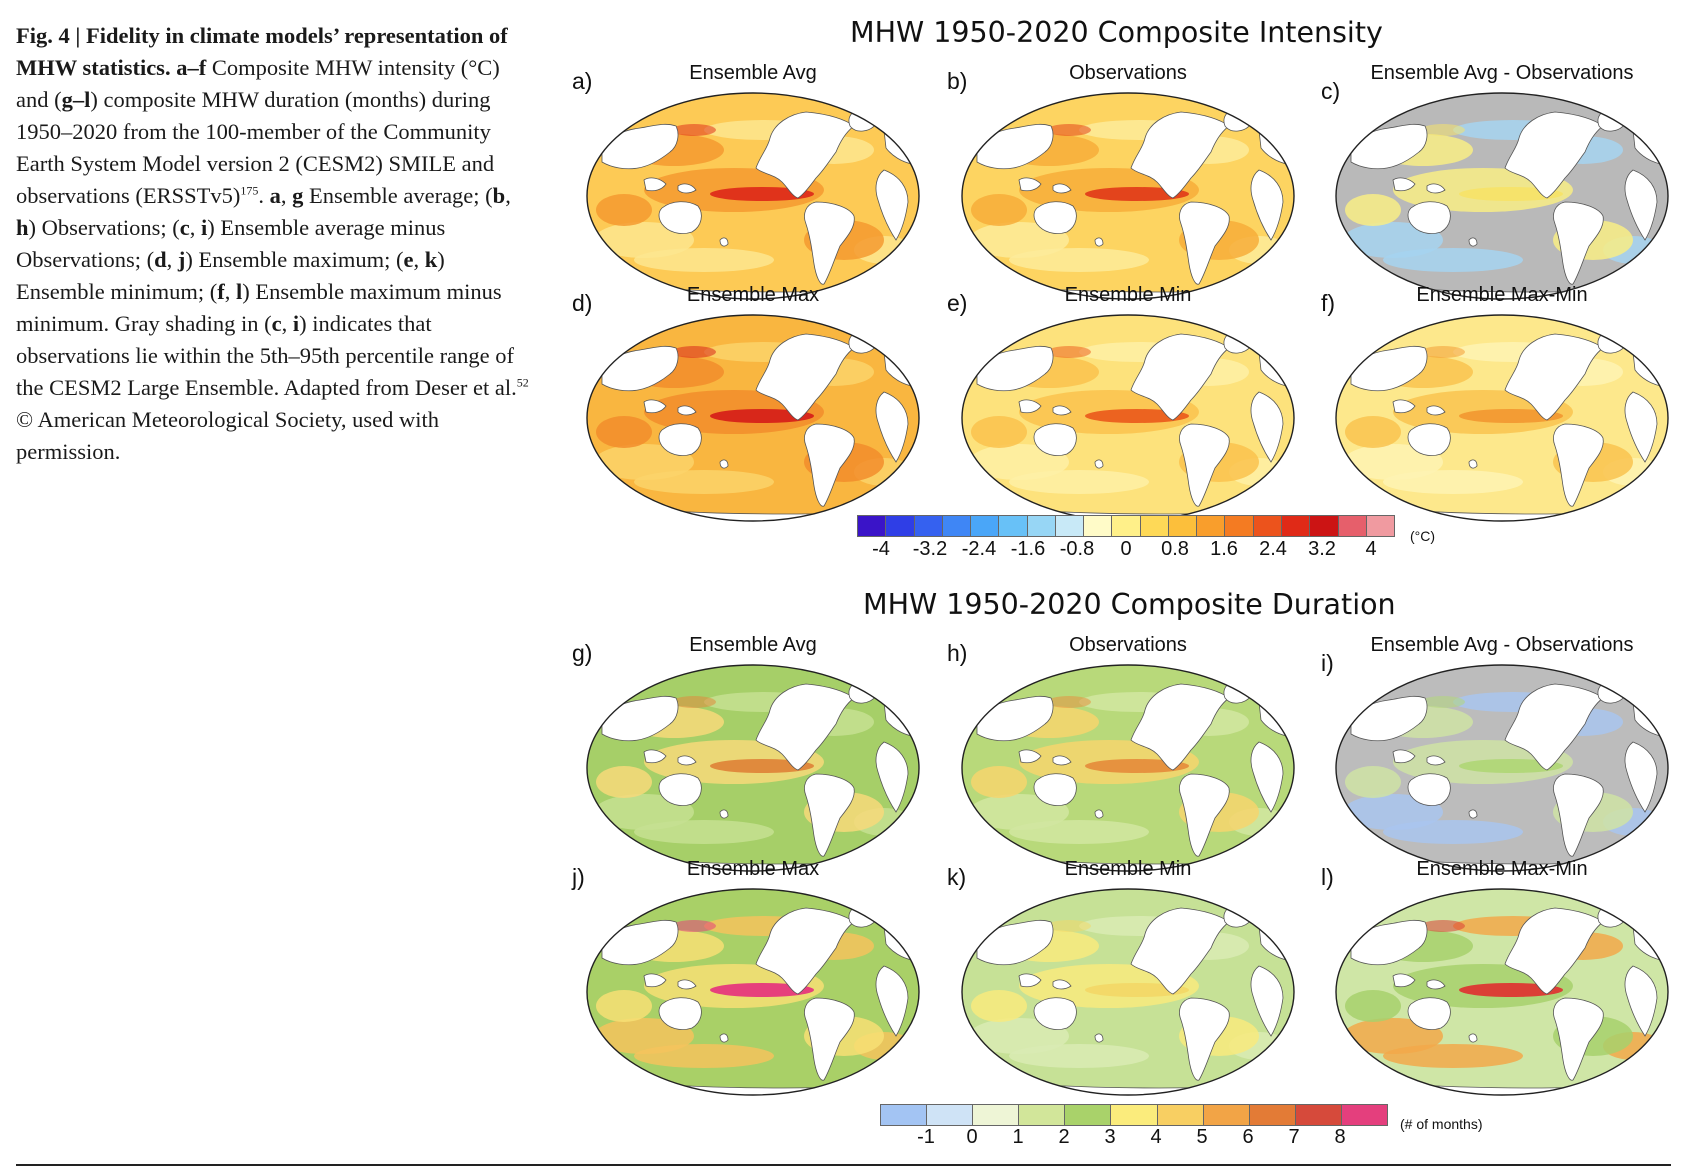  I want to click on duration-colorbar-cells, so click(1134, 1115).